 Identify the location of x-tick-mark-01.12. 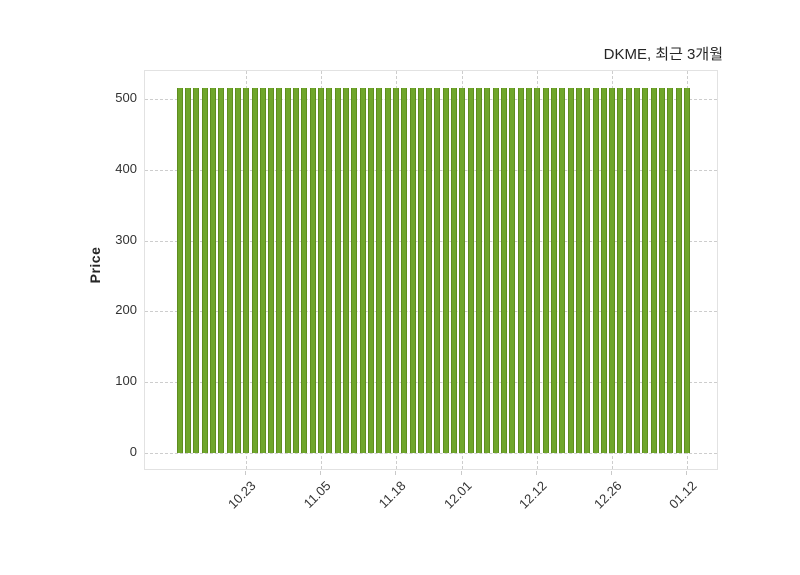
(686, 473).